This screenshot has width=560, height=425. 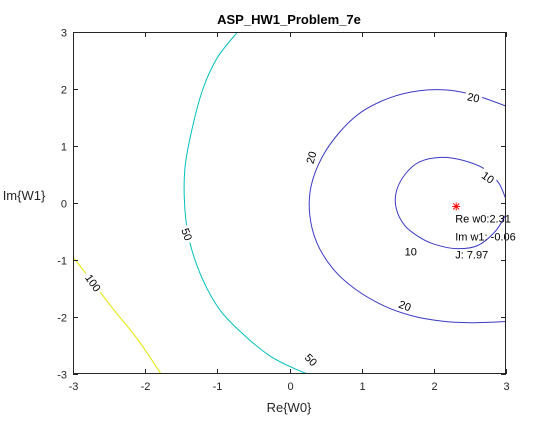 What do you see at coordinates (64, 34) in the screenshot?
I see `y-tick-label: 3` at bounding box center [64, 34].